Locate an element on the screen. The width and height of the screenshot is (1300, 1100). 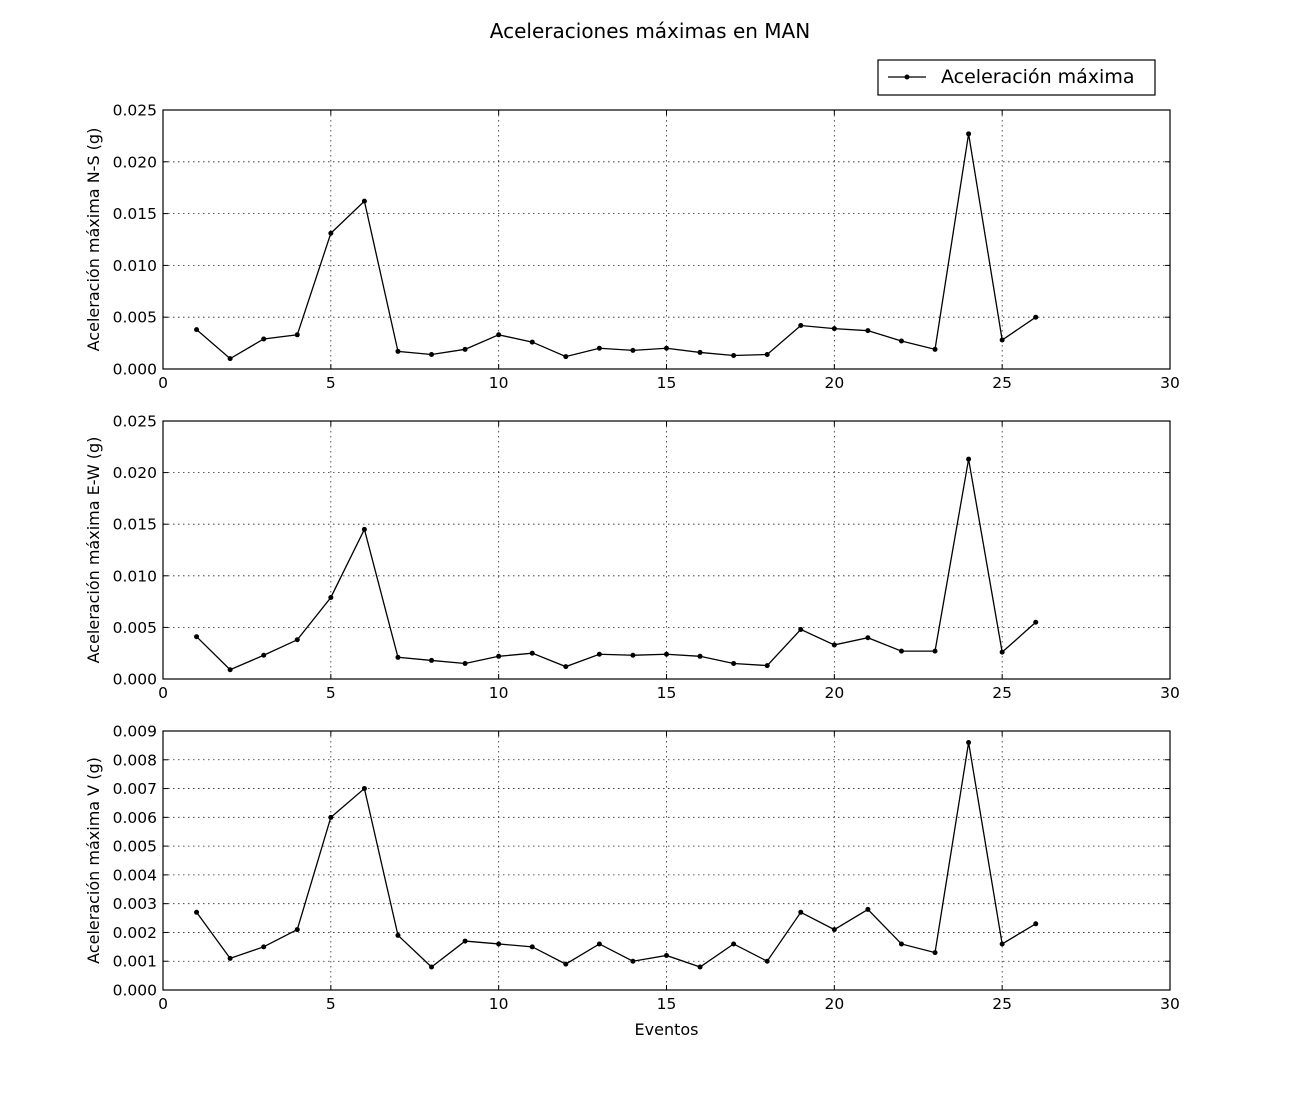
v-ytick-label: 0.006 is located at coordinates (135, 818).